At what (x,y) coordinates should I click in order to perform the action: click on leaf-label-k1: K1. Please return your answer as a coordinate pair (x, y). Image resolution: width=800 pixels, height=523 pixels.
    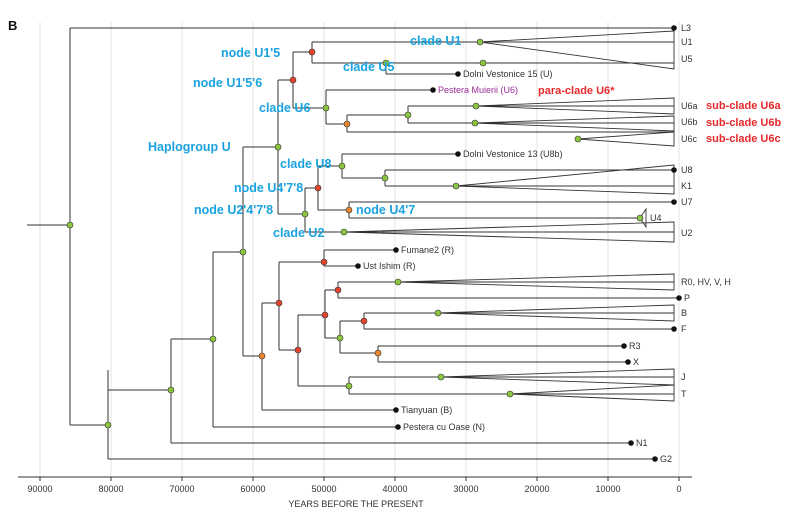
    Looking at the image, I should click on (686, 186).